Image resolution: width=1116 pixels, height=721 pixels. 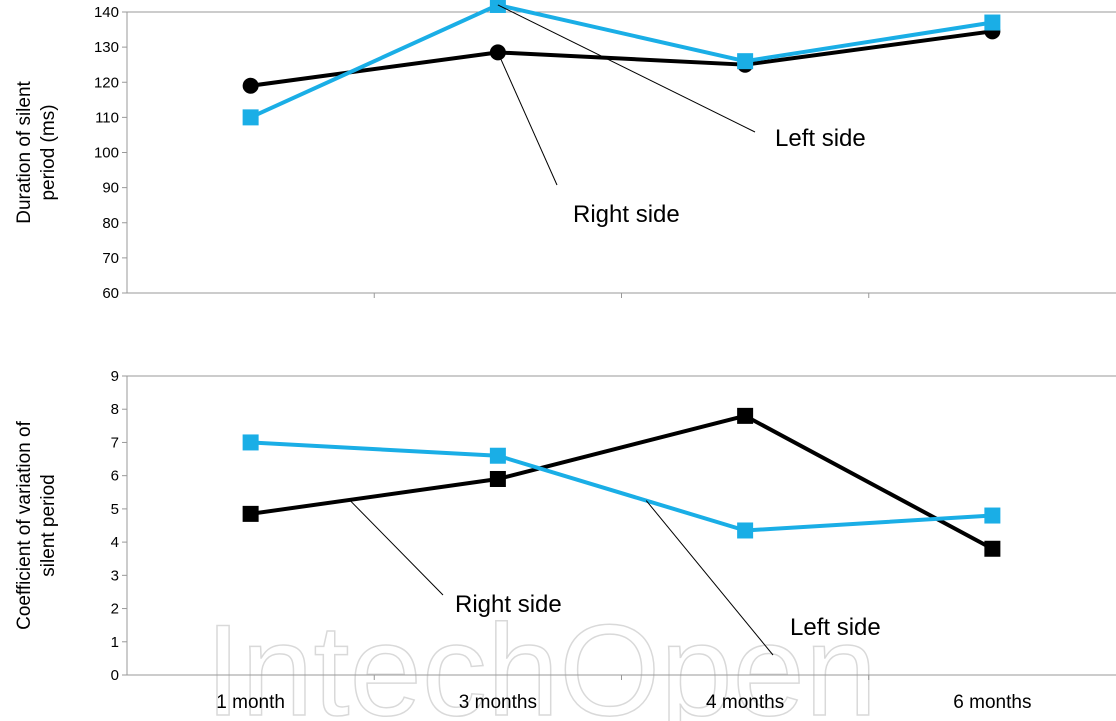 What do you see at coordinates (24, 524) in the screenshot?
I see `y-axis-label: Coefficient of variation of` at bounding box center [24, 524].